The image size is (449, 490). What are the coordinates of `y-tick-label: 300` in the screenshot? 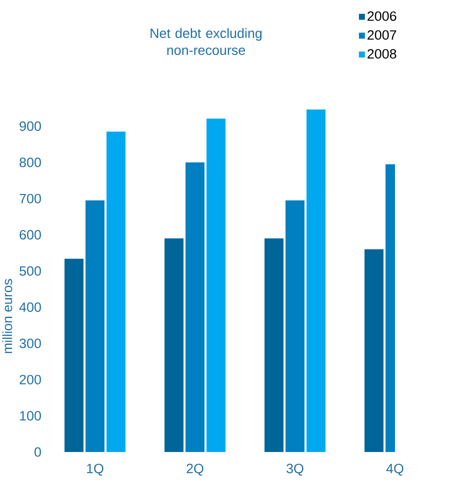 It's located at (30, 343).